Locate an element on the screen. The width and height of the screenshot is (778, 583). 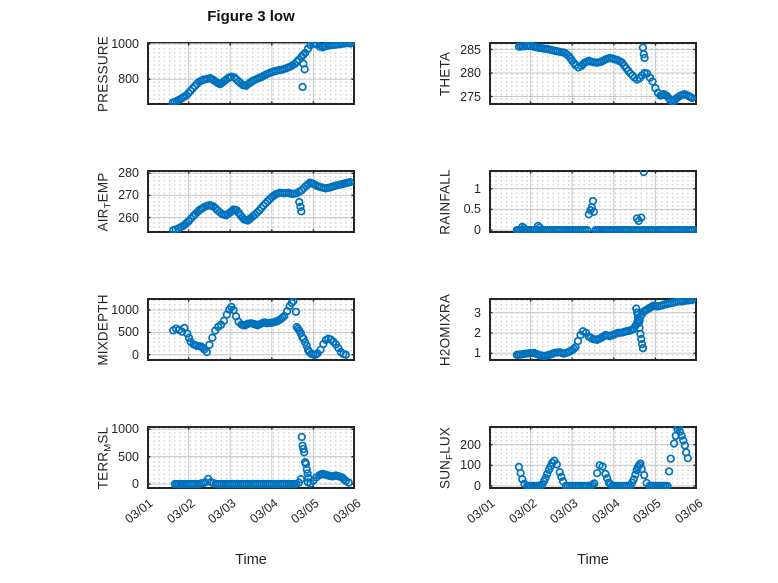
y-axis-label-terr_msl: TERRMSL is located at coordinates (104, 457).